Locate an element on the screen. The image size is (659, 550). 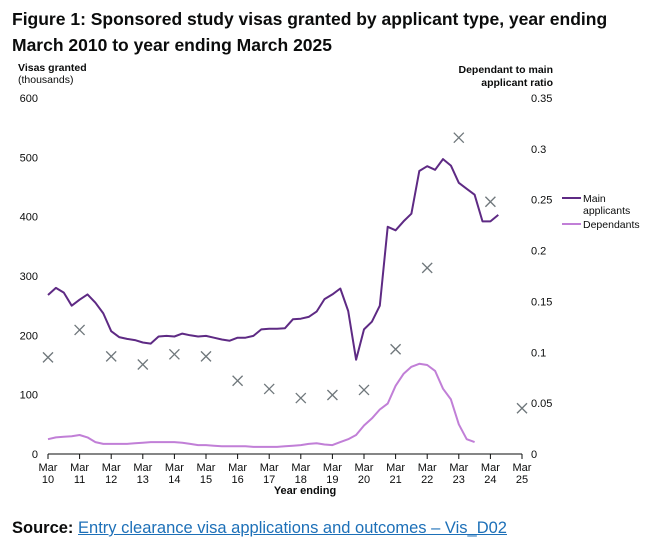
left-axis-ticks: 0 100 200 300 400 500 600 is located at coordinates (29, 277).